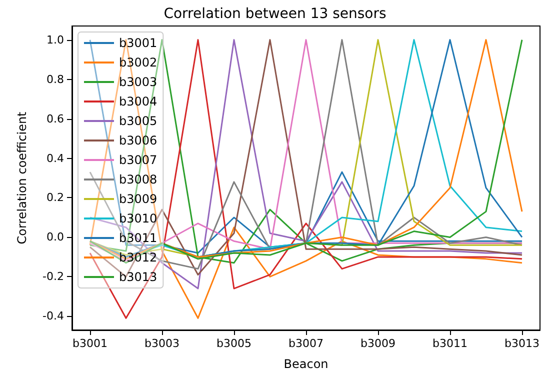 This screenshot has height=379, width=550. I want to click on y-tick-label: -0.4, so click(53, 316).